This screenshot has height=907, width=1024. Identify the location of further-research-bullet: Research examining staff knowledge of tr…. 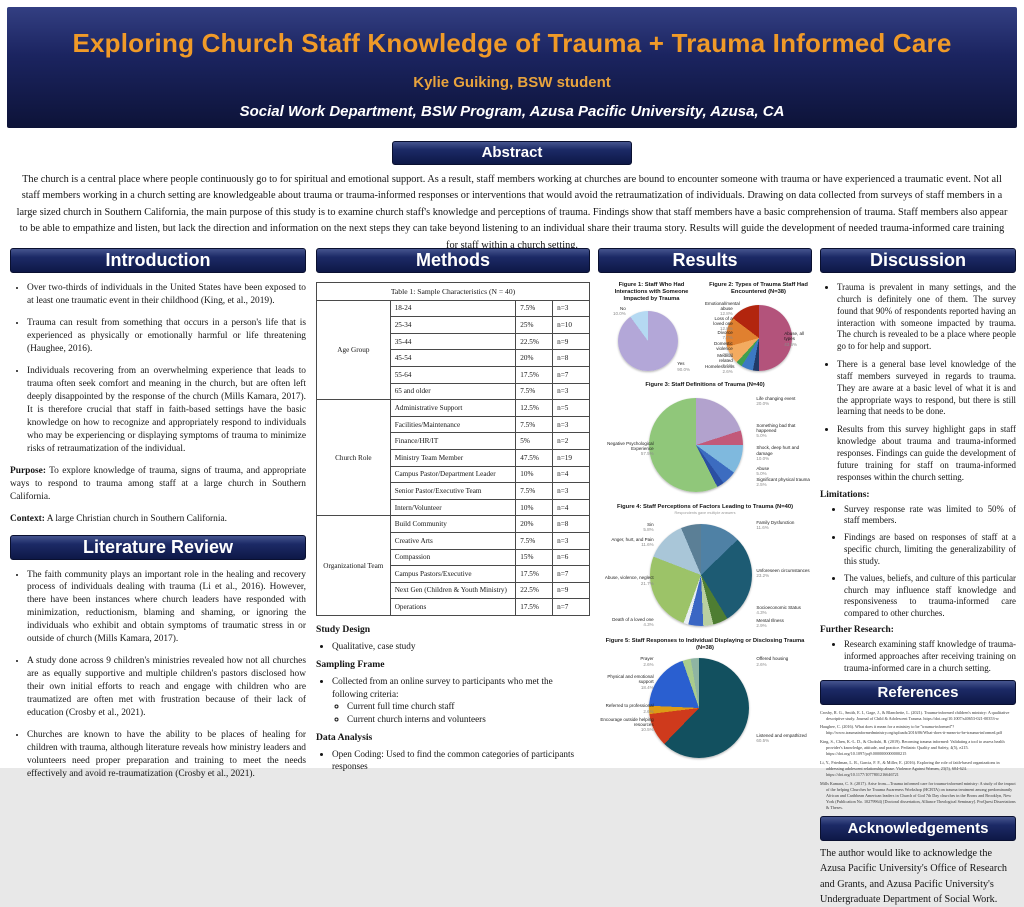
(930, 657).